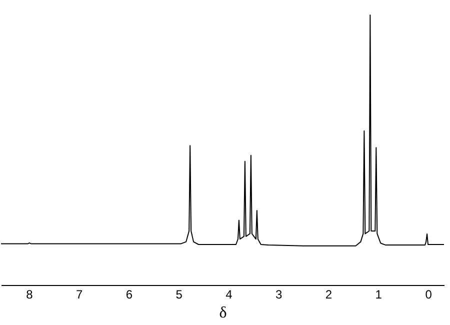 This screenshot has height=325, width=450. Describe the element at coordinates (229, 295) in the screenshot. I see `x-tick-label: 4` at that location.